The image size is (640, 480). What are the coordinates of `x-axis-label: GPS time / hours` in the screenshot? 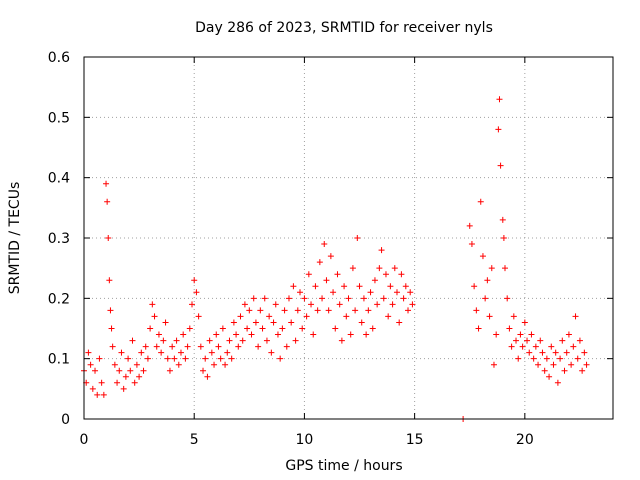 It's located at (343, 466).